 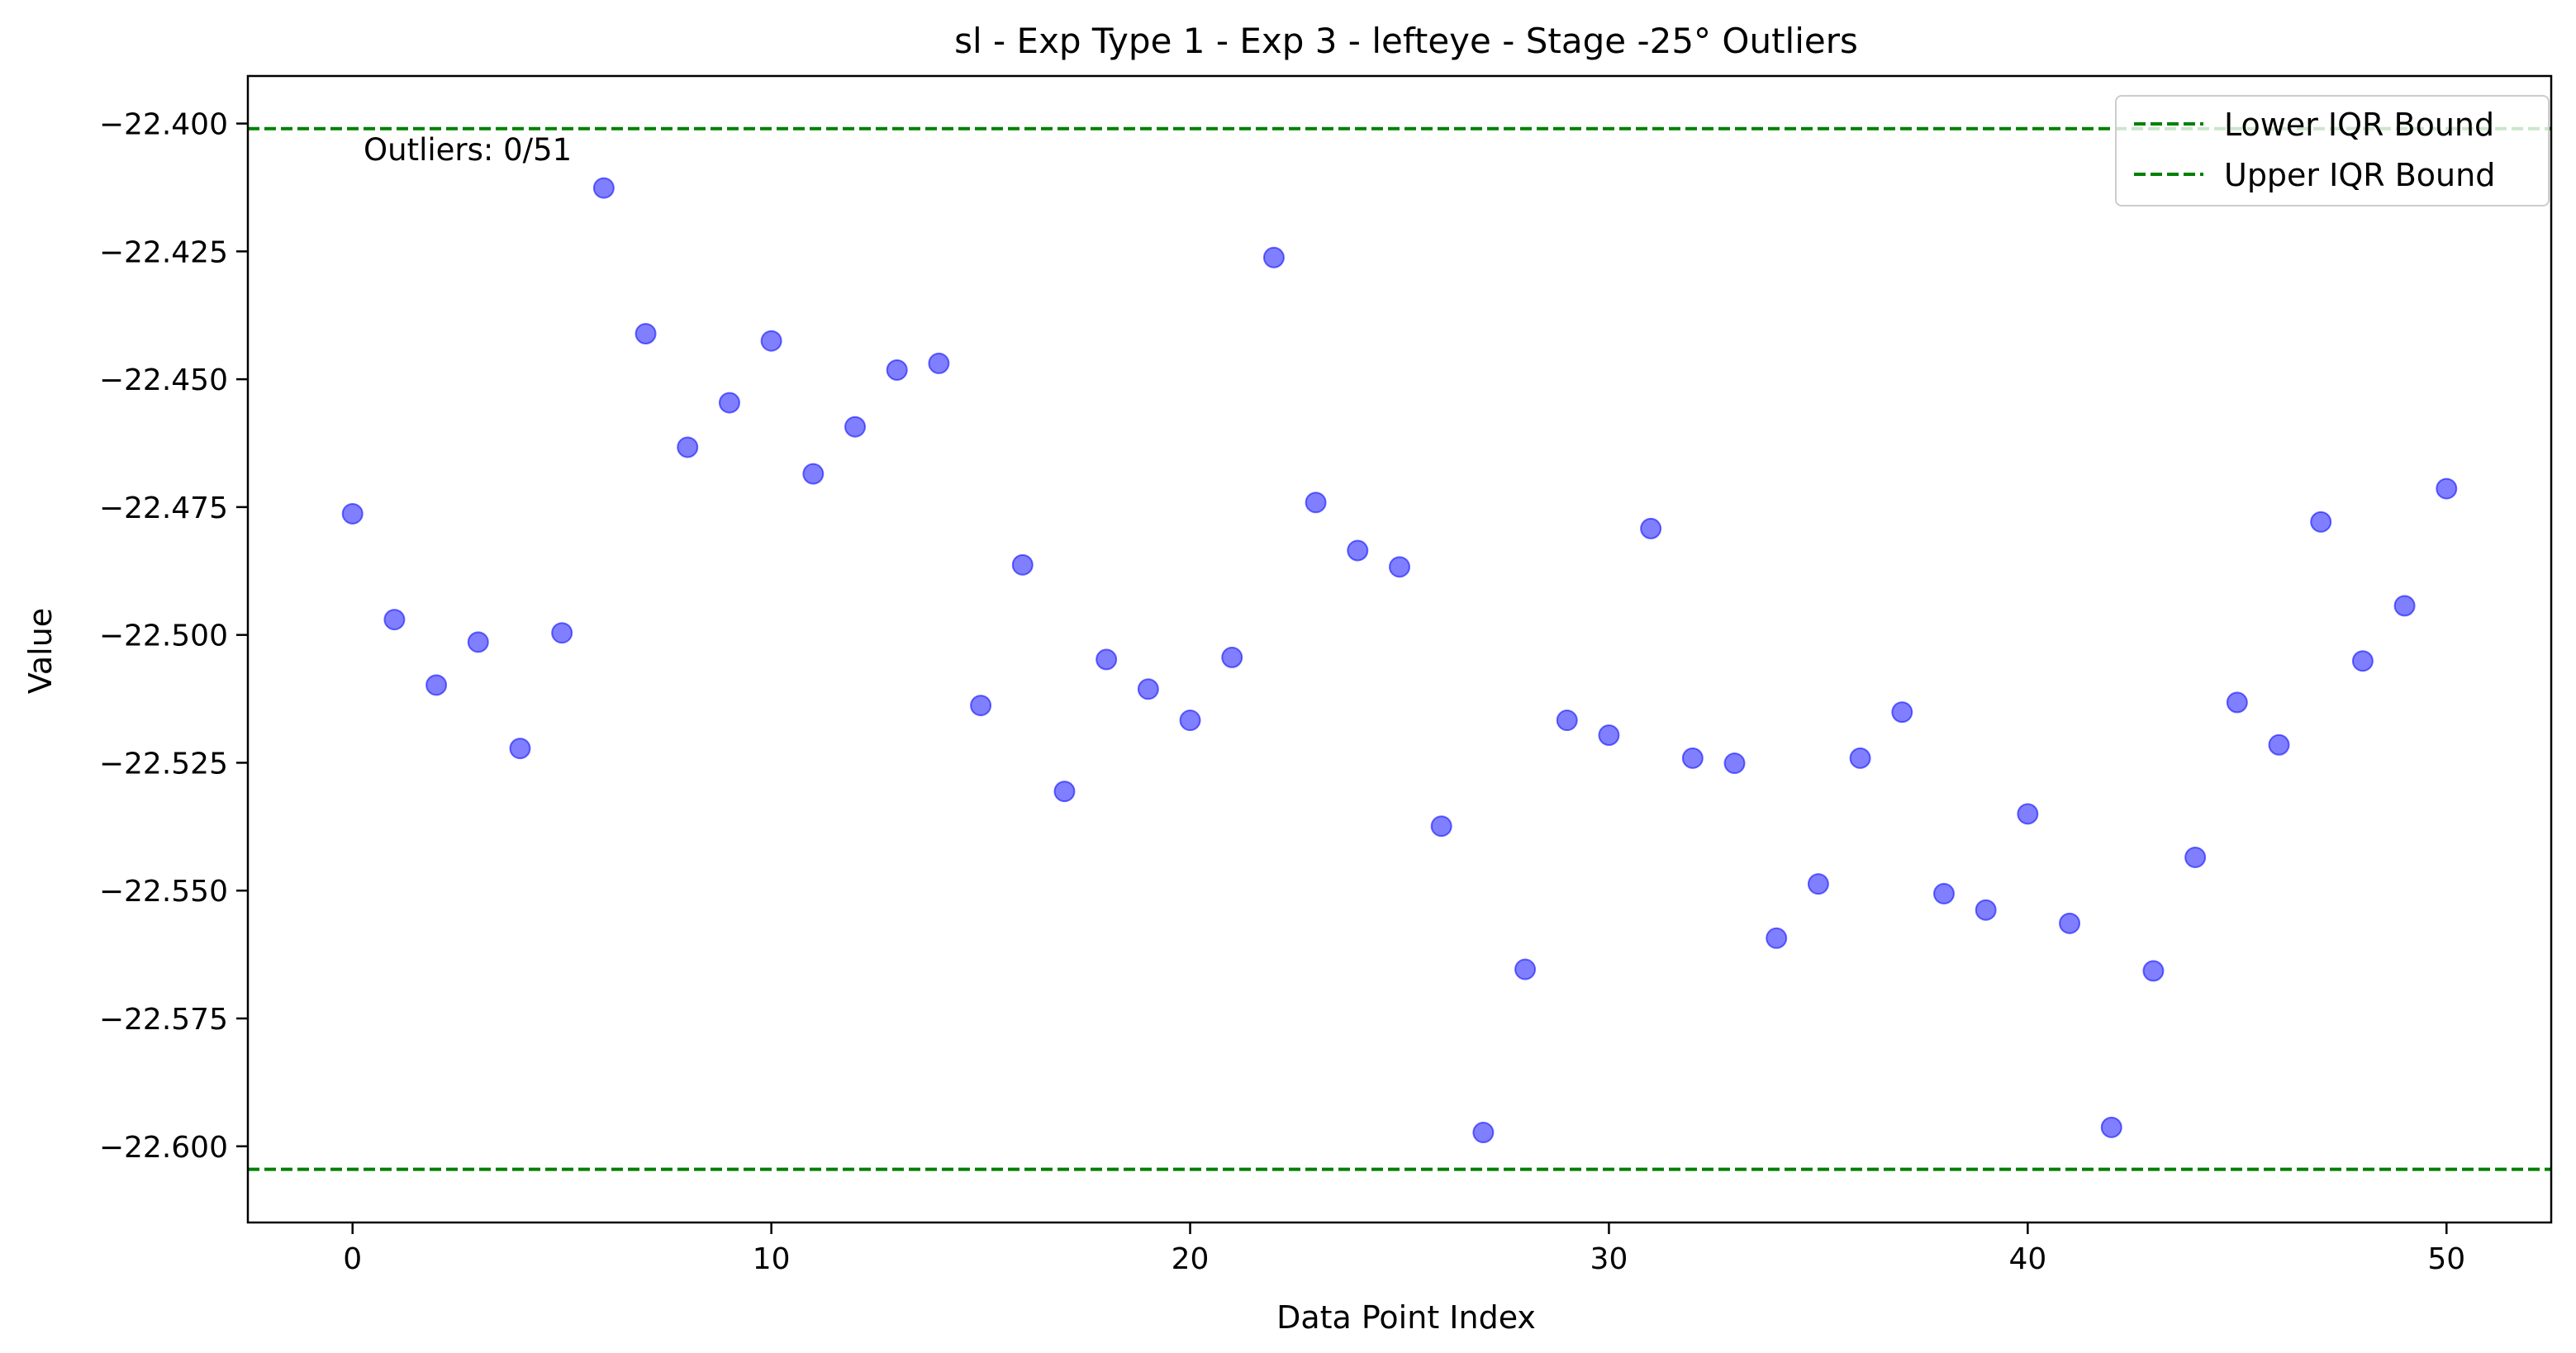 What do you see at coordinates (163, 764) in the screenshot?
I see `y-tick-label: −22.525` at bounding box center [163, 764].